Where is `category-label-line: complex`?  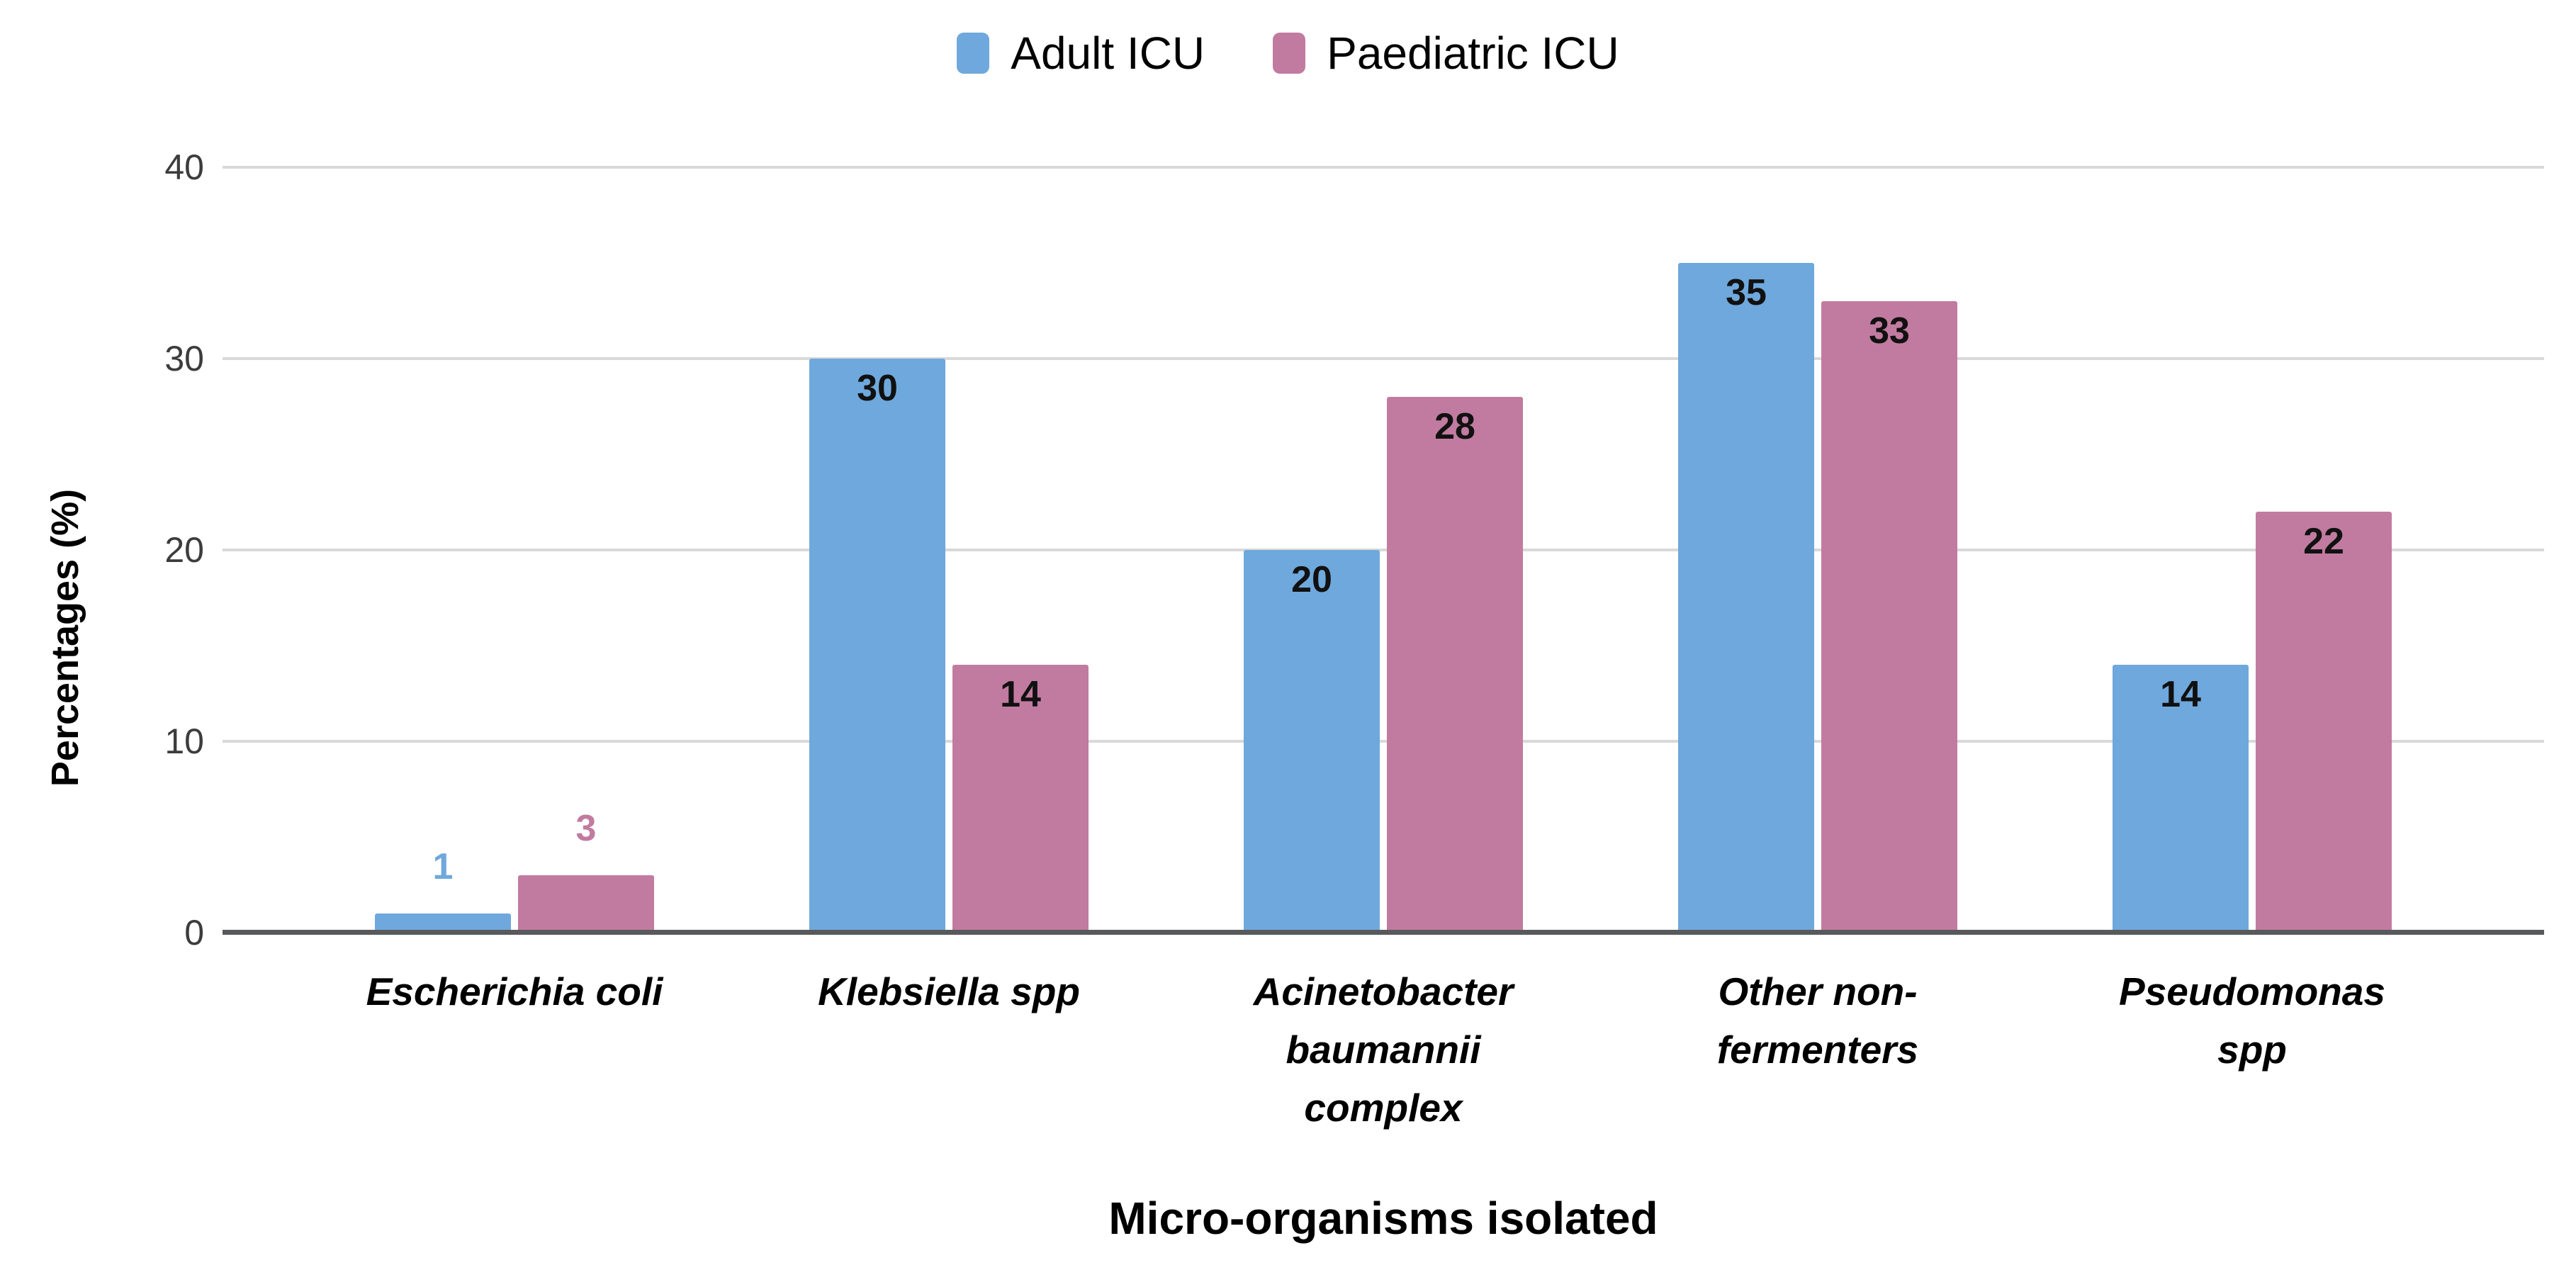 category-label-line: complex is located at coordinates (1383, 1108).